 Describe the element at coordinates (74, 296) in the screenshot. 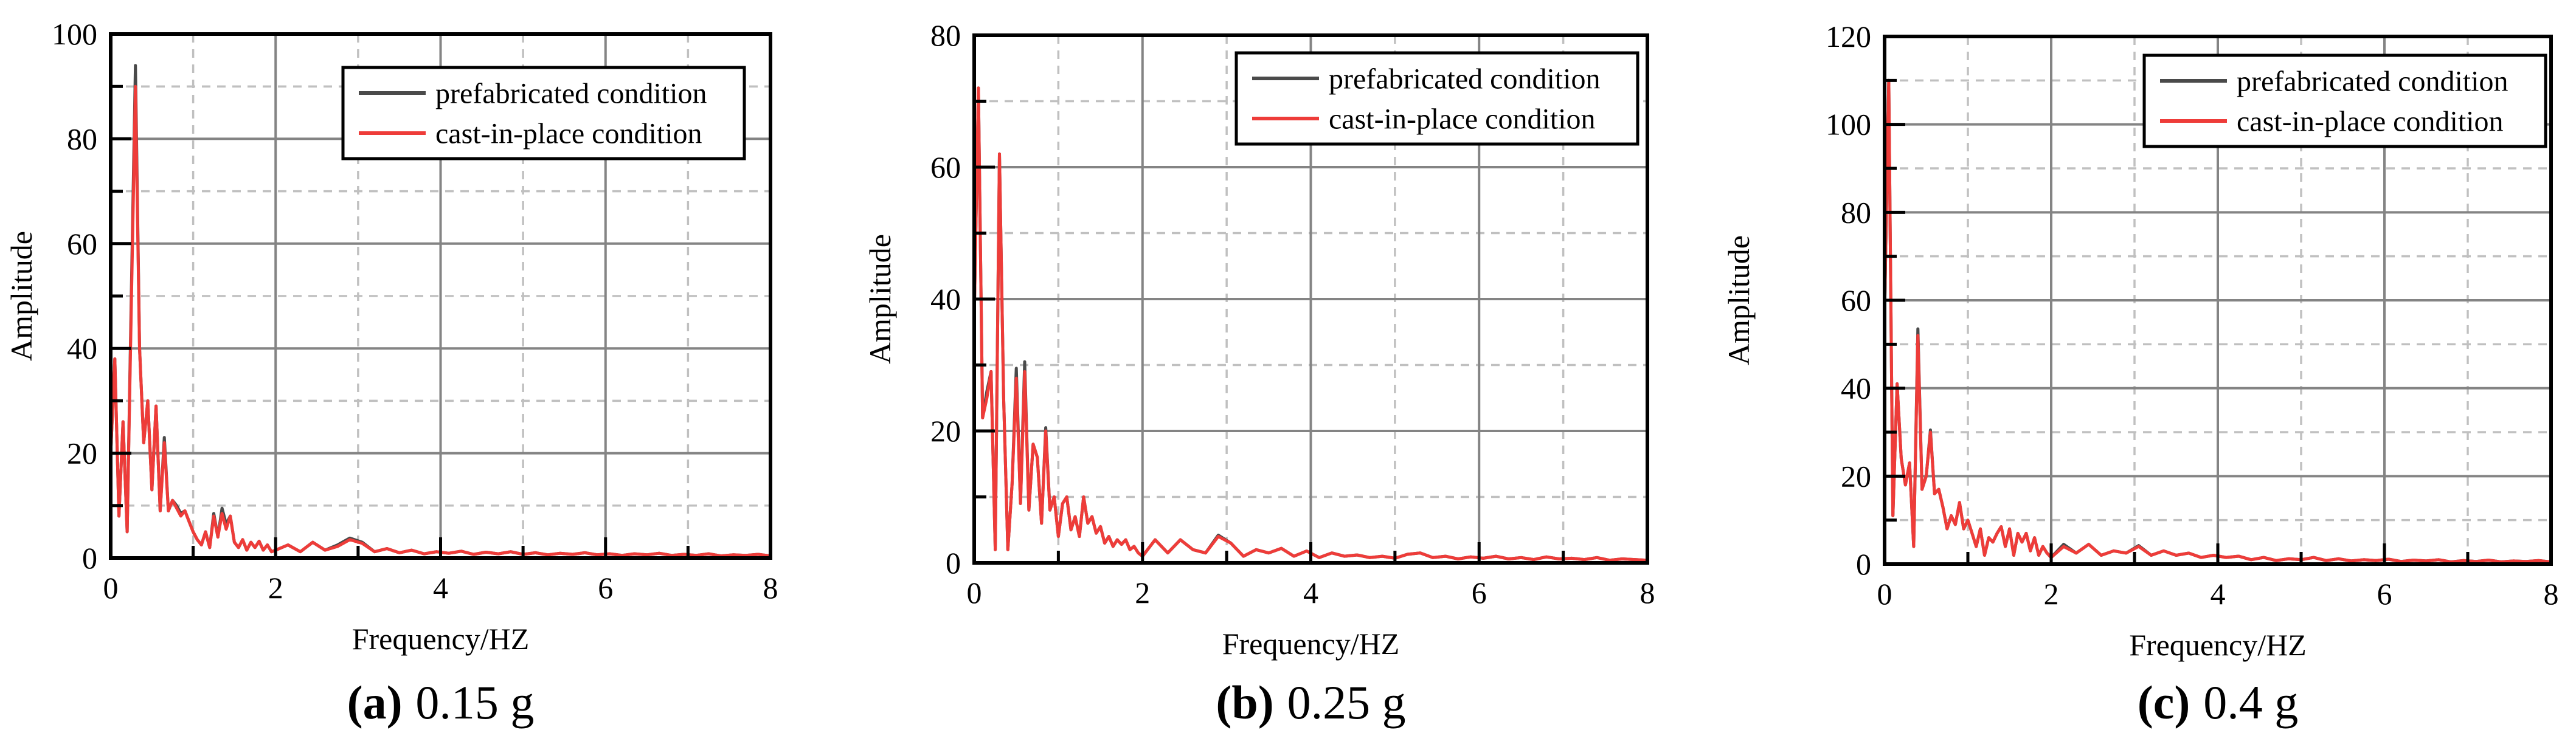

I see `y-tick-labels: 0 20 40 60 80 100` at that location.